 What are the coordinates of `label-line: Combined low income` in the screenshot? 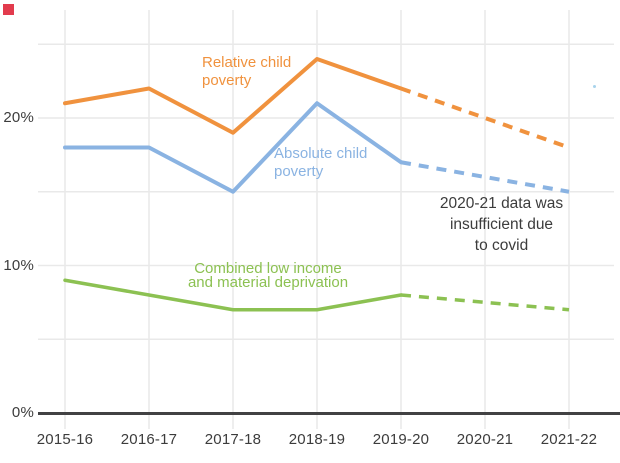 It's located at (268, 268).